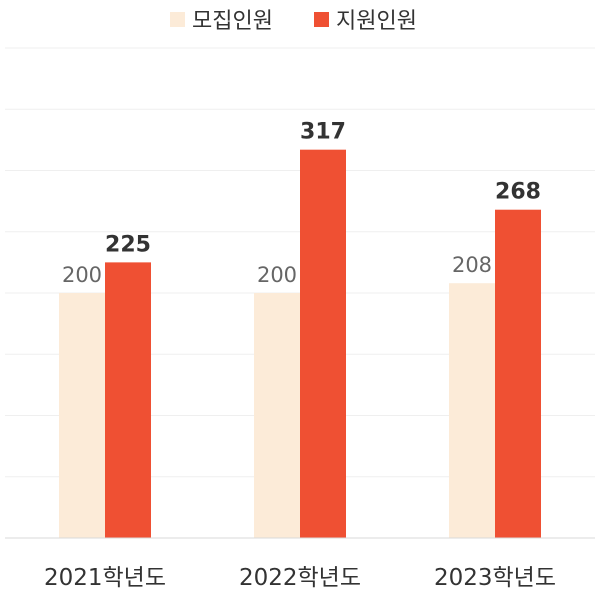  Describe the element at coordinates (376, 21) in the screenshot. I see `legend-label-series-1: 지원인원` at that location.